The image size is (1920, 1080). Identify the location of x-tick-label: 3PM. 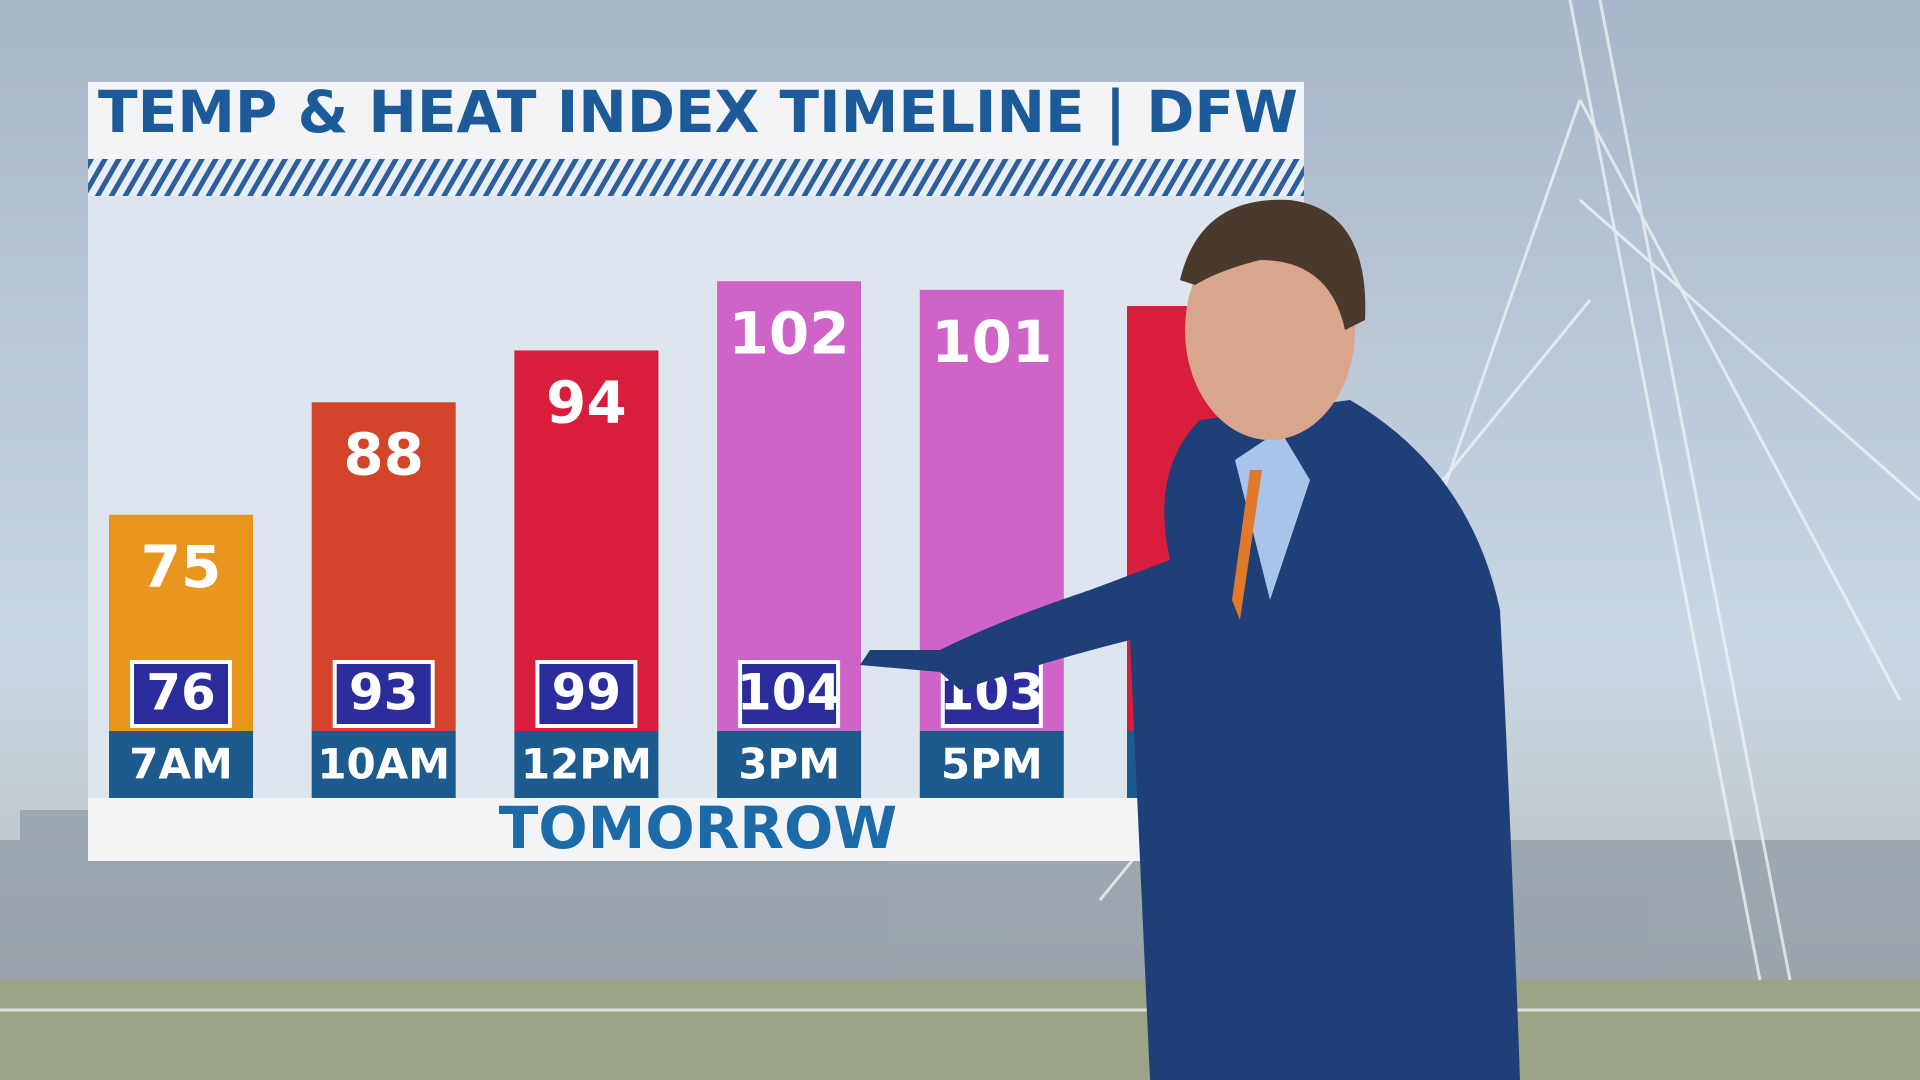
(789, 764).